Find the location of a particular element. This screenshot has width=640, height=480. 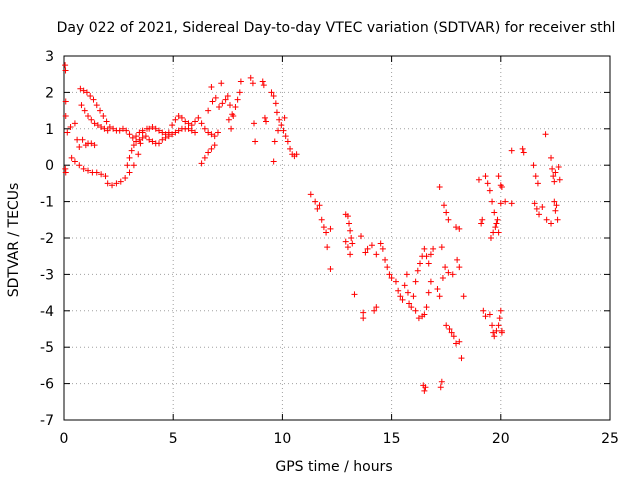

x-axis-label: GPS time / hours is located at coordinates (333, 467).